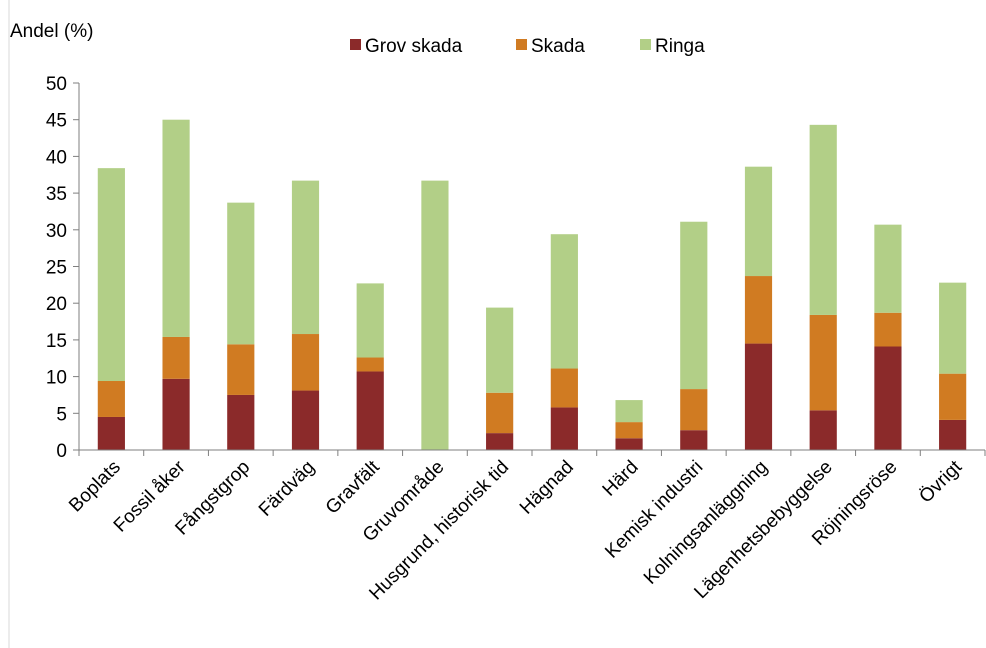  I want to click on category-label: Färdväg, so click(287, 489).